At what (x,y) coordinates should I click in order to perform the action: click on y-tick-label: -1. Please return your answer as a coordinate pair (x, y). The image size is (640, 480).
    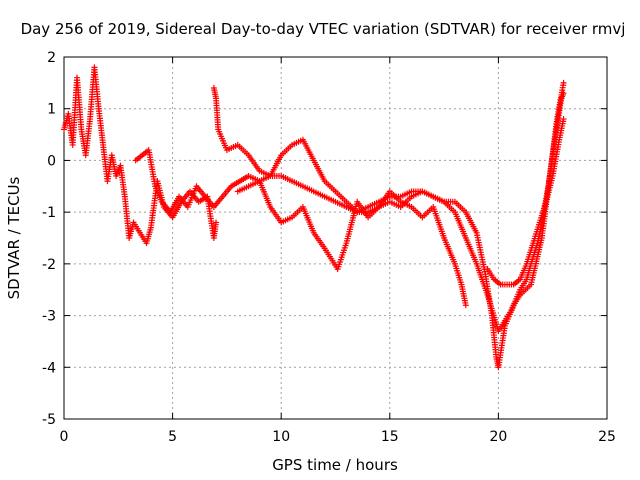
    Looking at the image, I should click on (49, 213).